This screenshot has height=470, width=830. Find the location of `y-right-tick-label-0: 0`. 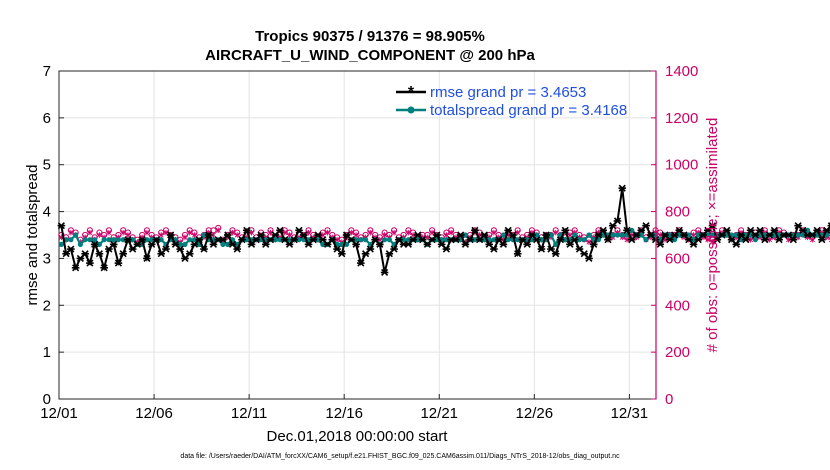

y-right-tick-label-0: 0 is located at coordinates (669, 399).